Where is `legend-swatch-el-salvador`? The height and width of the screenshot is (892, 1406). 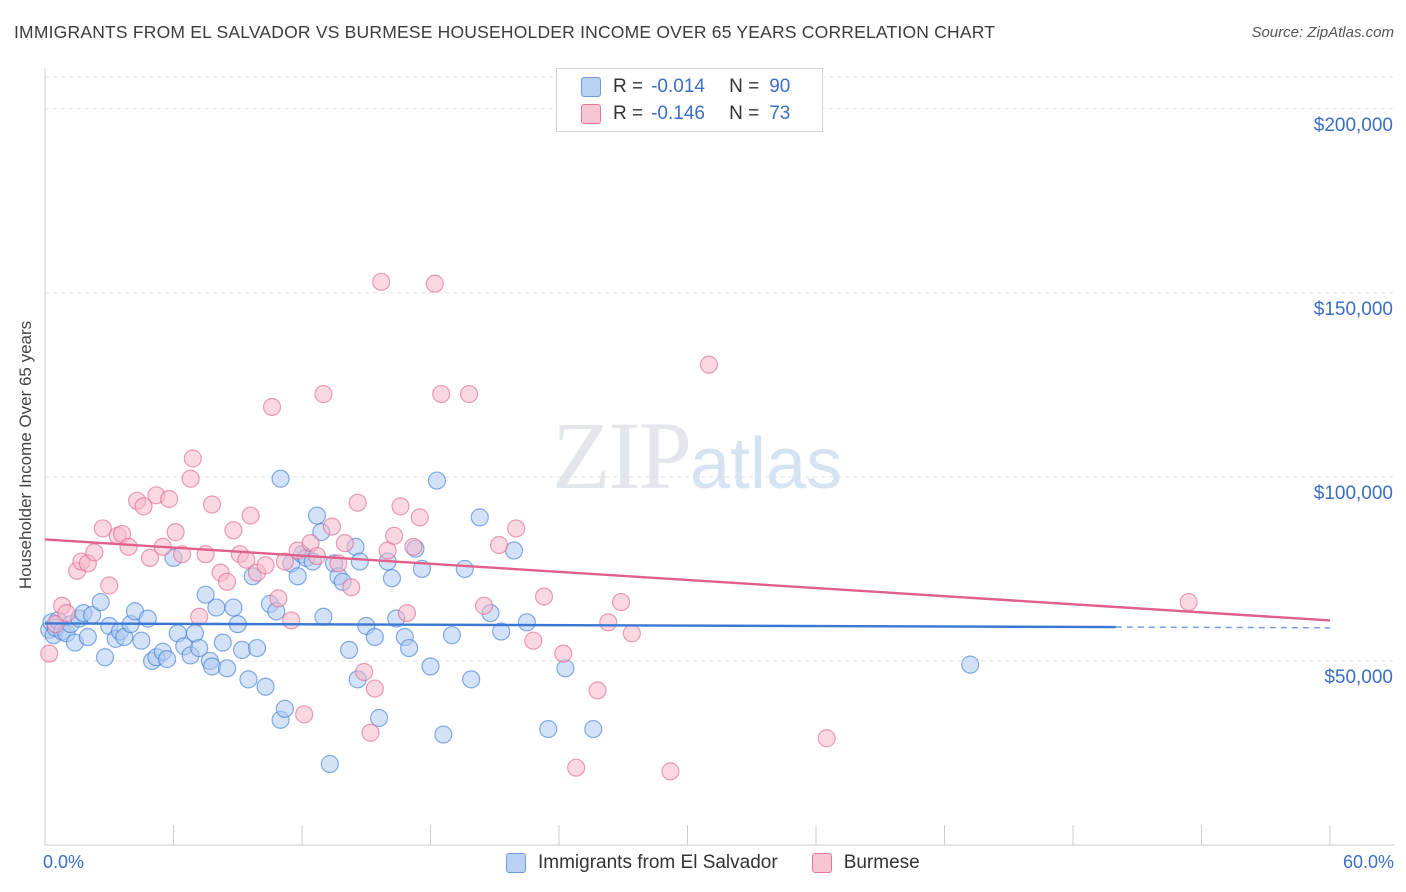 legend-swatch-el-salvador is located at coordinates (591, 87).